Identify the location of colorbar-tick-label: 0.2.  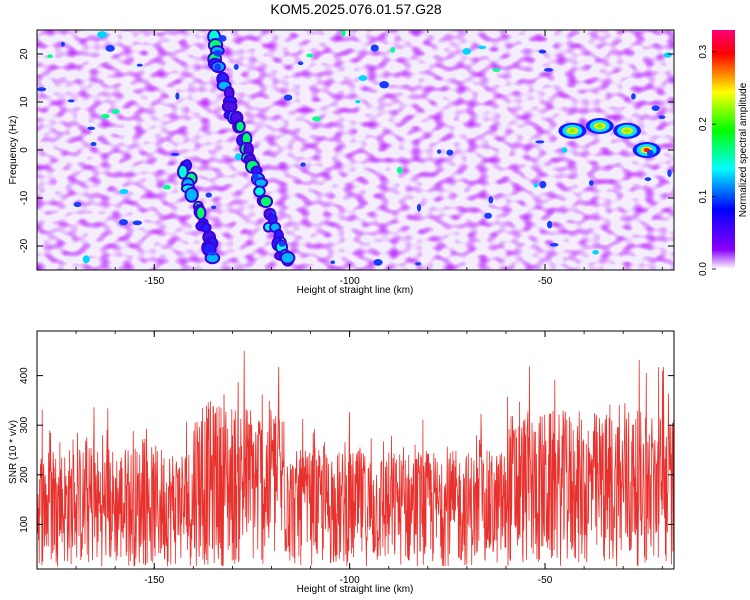
(703, 124).